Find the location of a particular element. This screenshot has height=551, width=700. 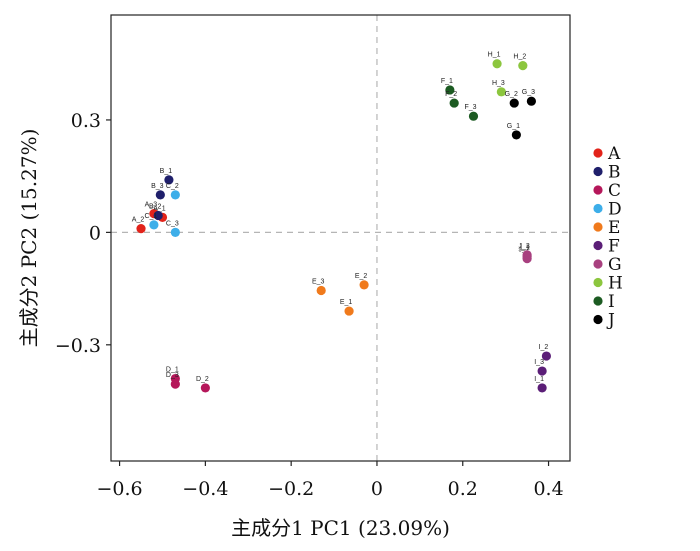

y-tick-label: −0.3 is located at coordinates (78, 346).